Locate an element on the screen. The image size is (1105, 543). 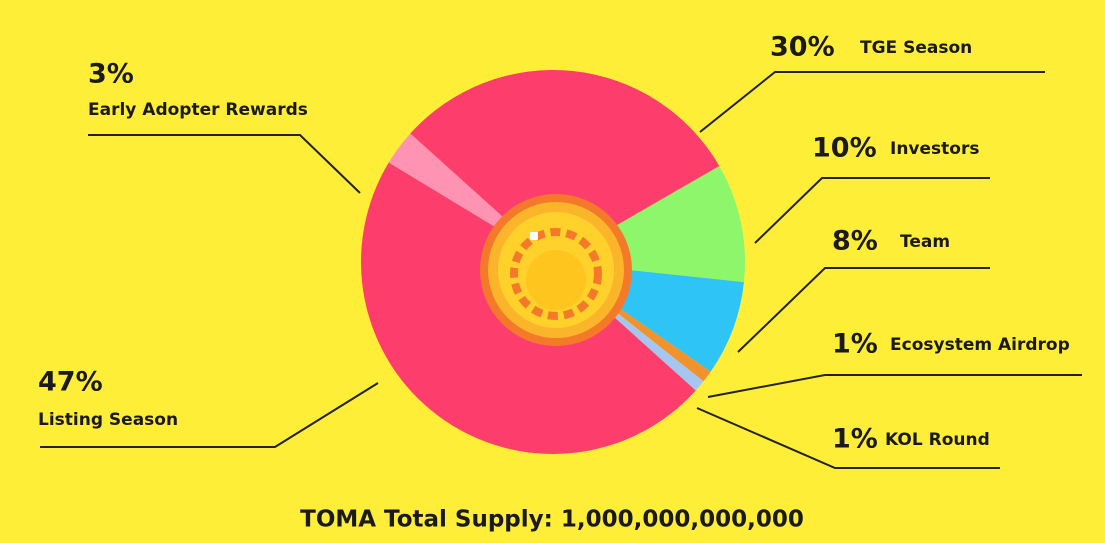
coin-icon is located at coordinates (556, 270).